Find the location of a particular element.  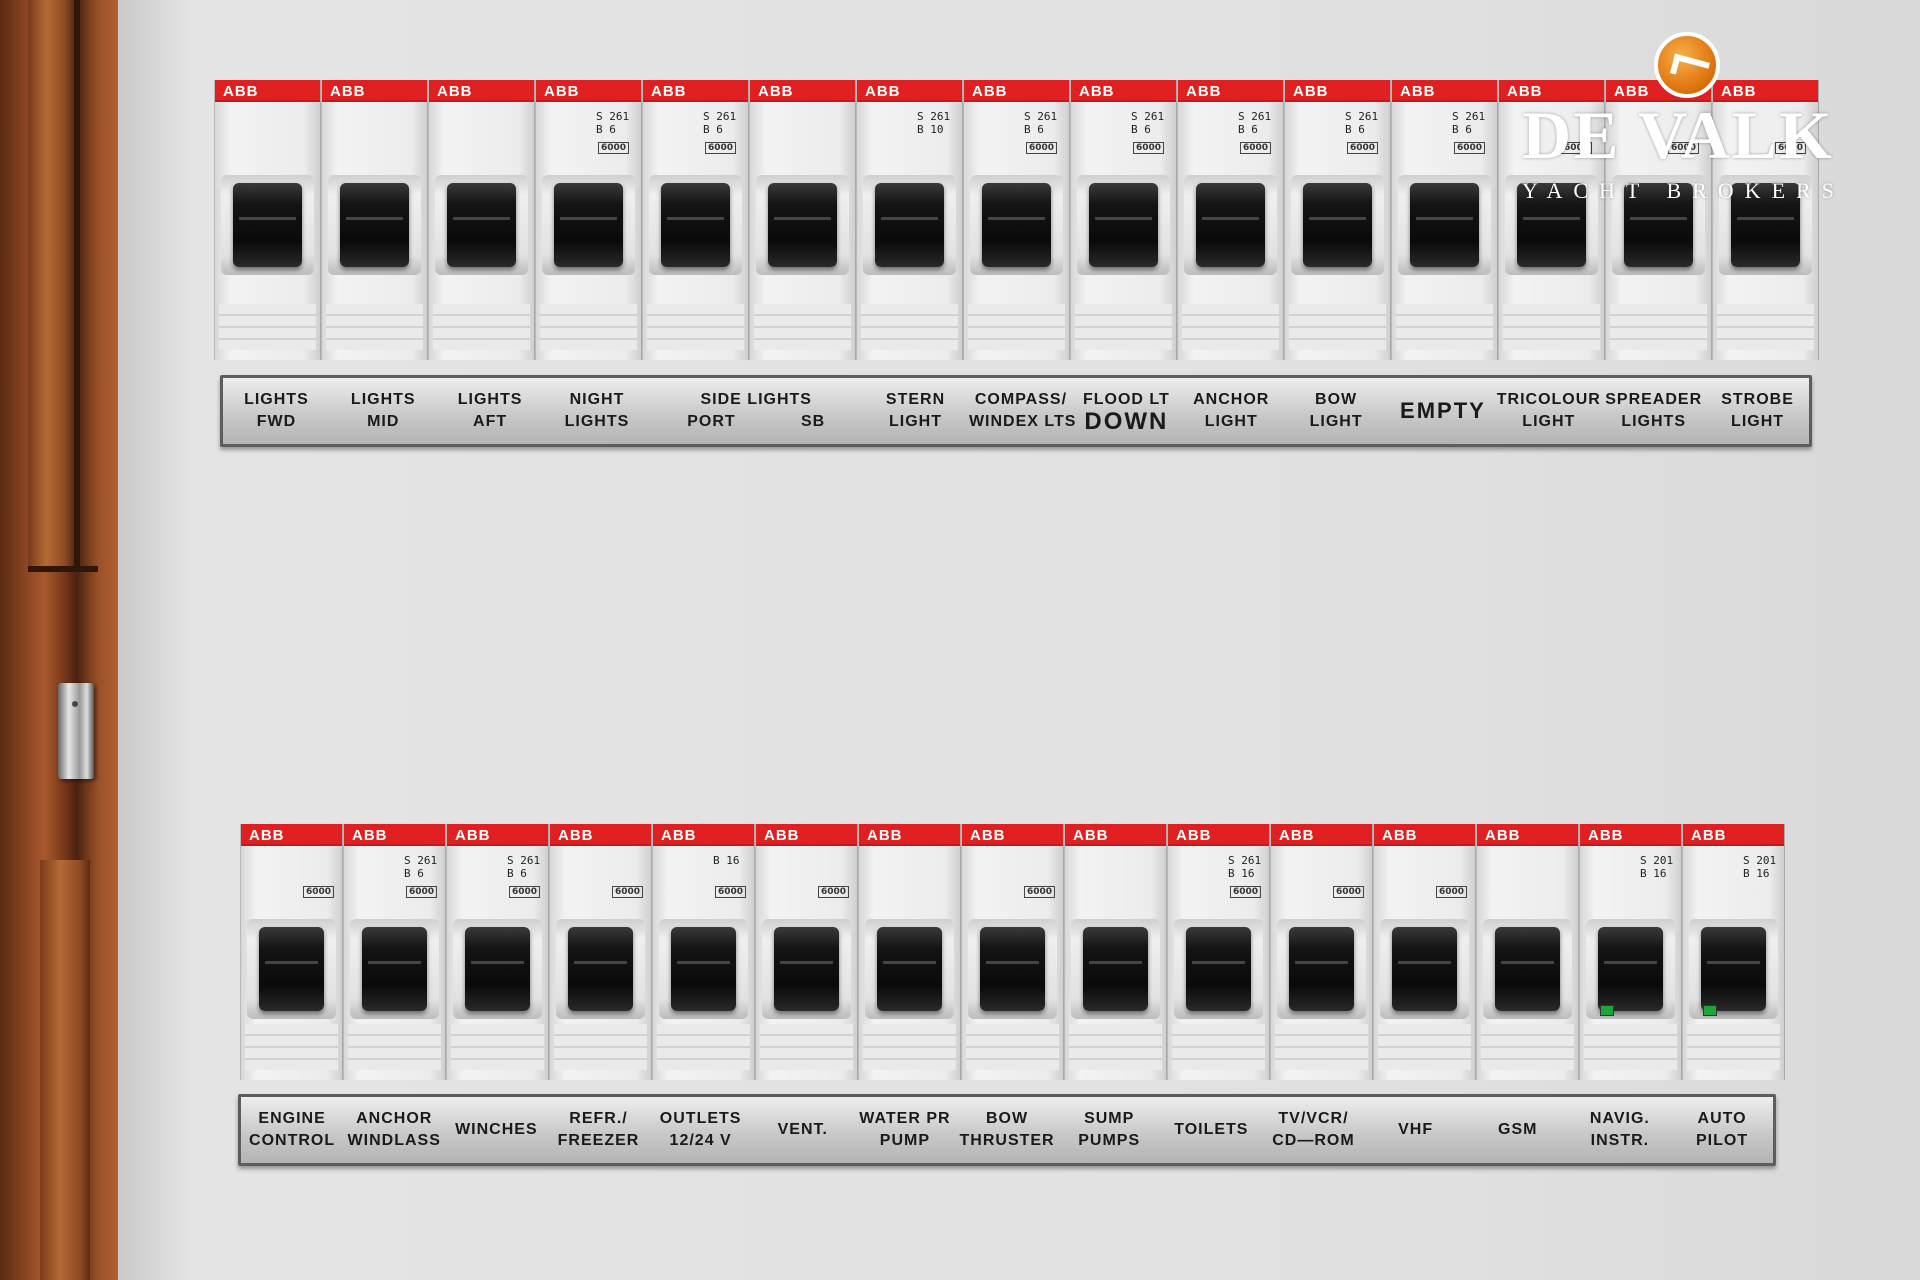

wood-plank is located at coordinates (65, 1070).